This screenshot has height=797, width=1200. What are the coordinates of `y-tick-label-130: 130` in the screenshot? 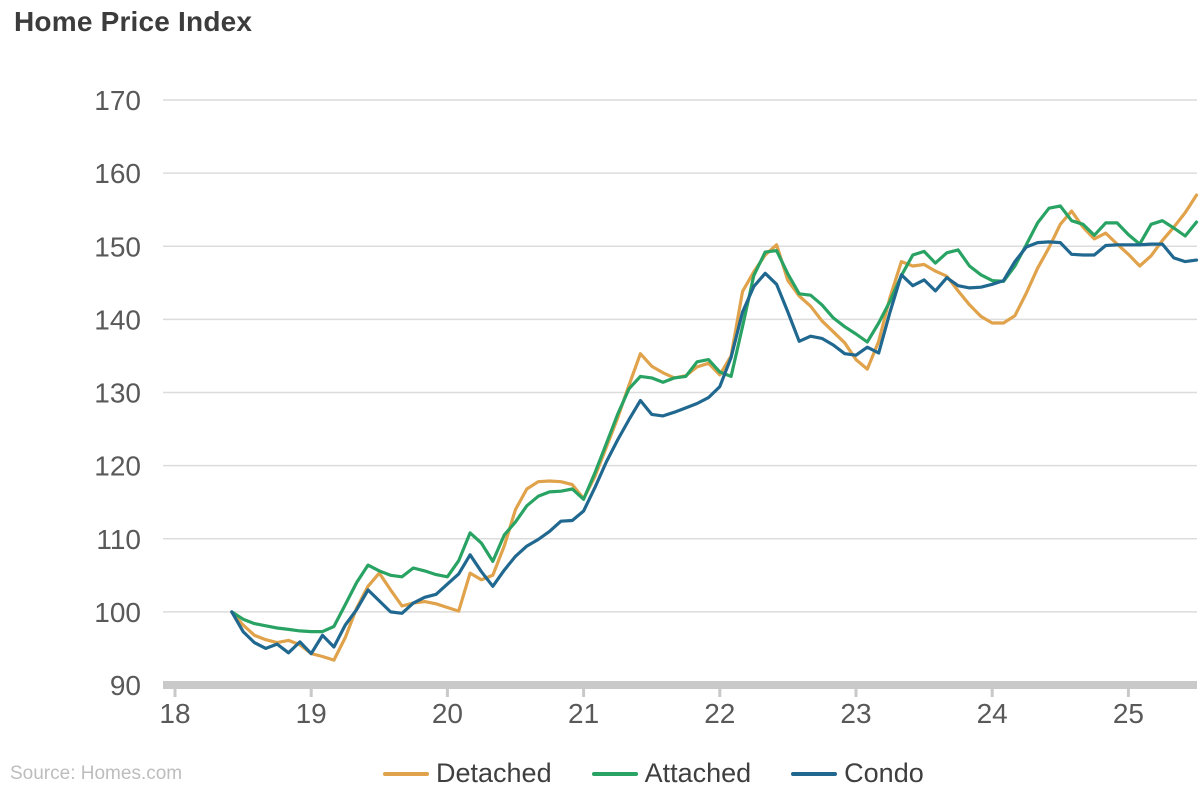 It's located at (117, 393).